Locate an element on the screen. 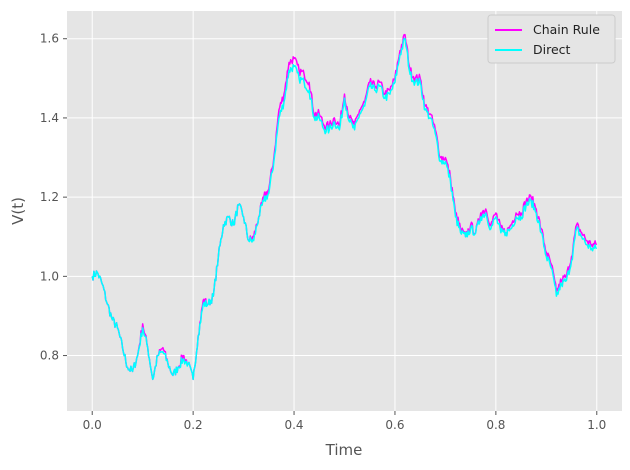  y-ticks: 0.8 1.0 1.2 1.4 1.6 is located at coordinates (53, 197).